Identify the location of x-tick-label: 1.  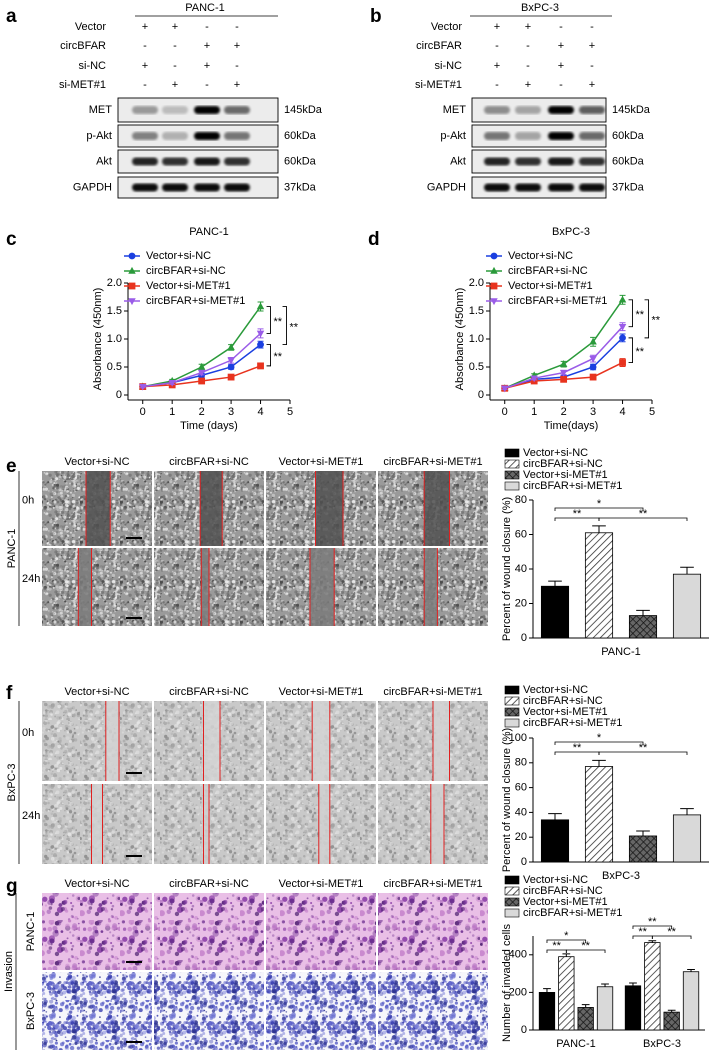
(172, 412).